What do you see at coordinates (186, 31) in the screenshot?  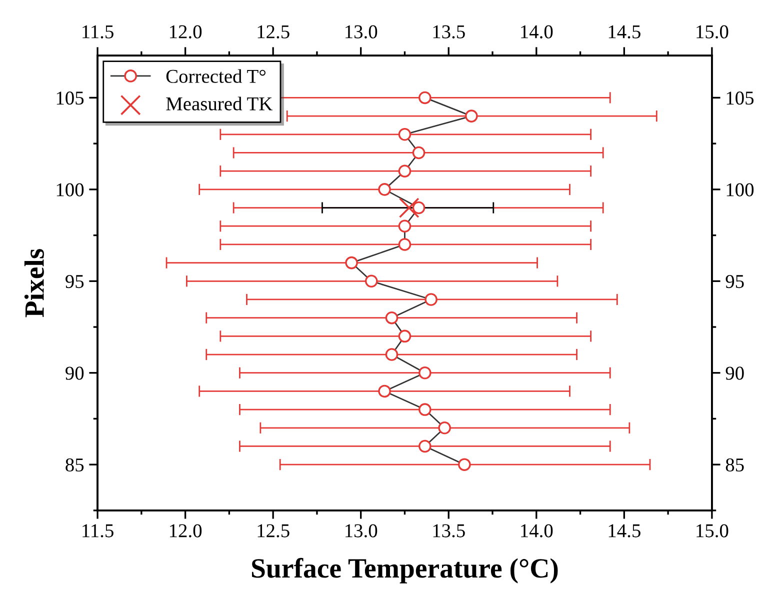 I see `x2-tick-label: 12.0` at bounding box center [186, 31].